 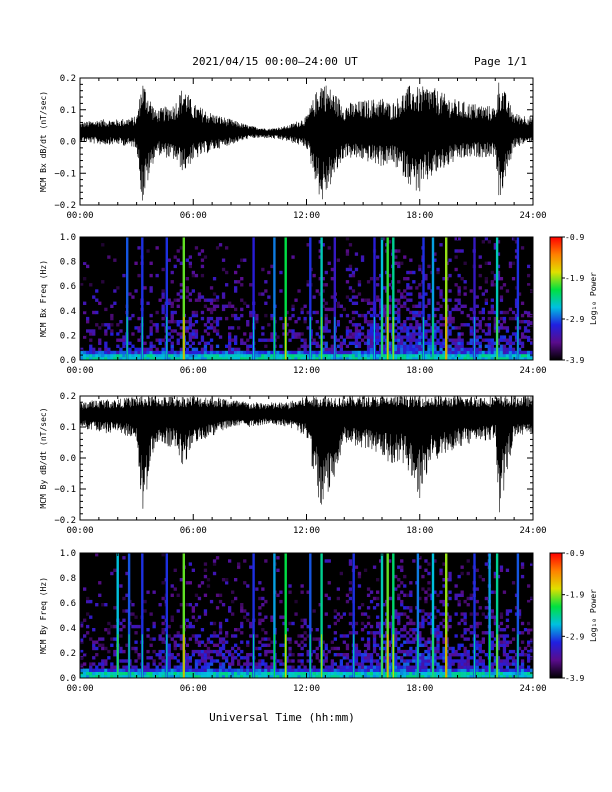 What do you see at coordinates (65, 206) in the screenshot?
I see `y-tick-label: −0.2` at bounding box center [65, 206].